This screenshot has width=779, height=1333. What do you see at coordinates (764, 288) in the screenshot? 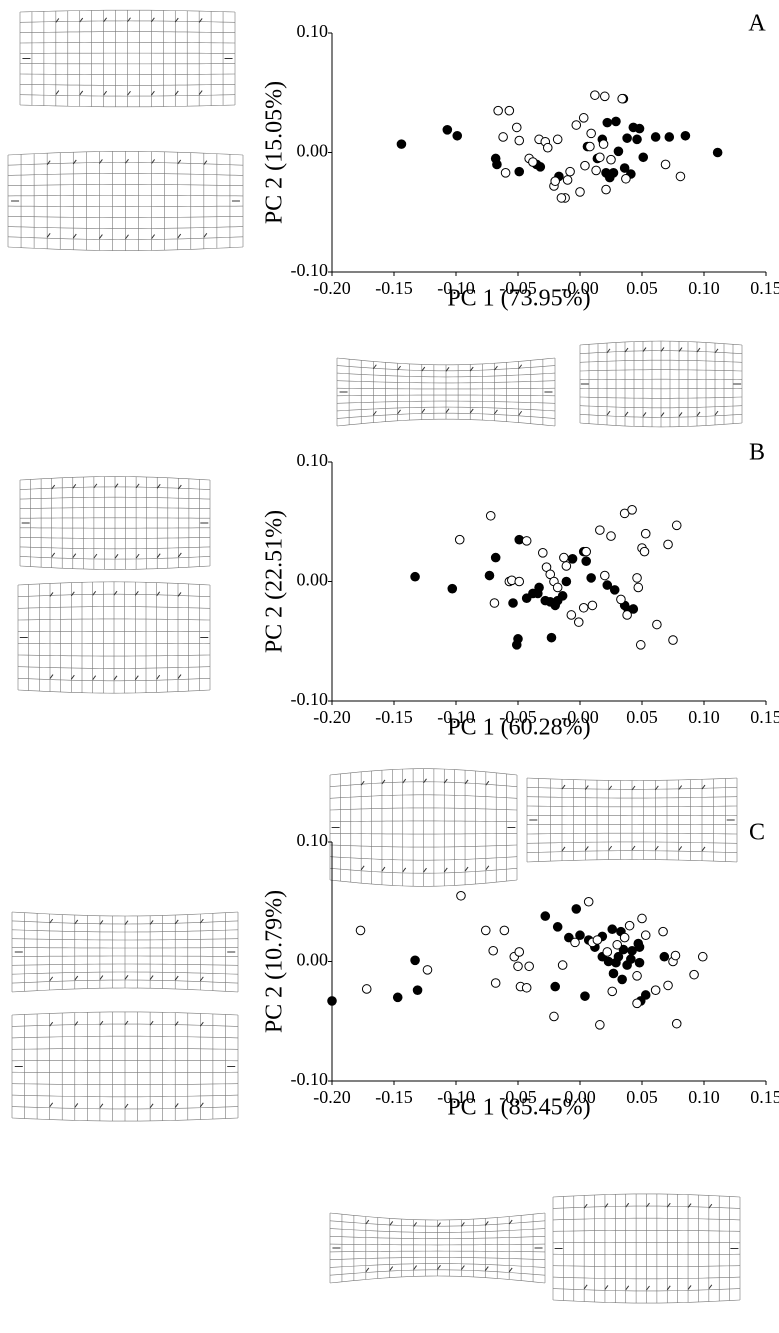
I see `x-tick-label: 0.15` at bounding box center [764, 288].